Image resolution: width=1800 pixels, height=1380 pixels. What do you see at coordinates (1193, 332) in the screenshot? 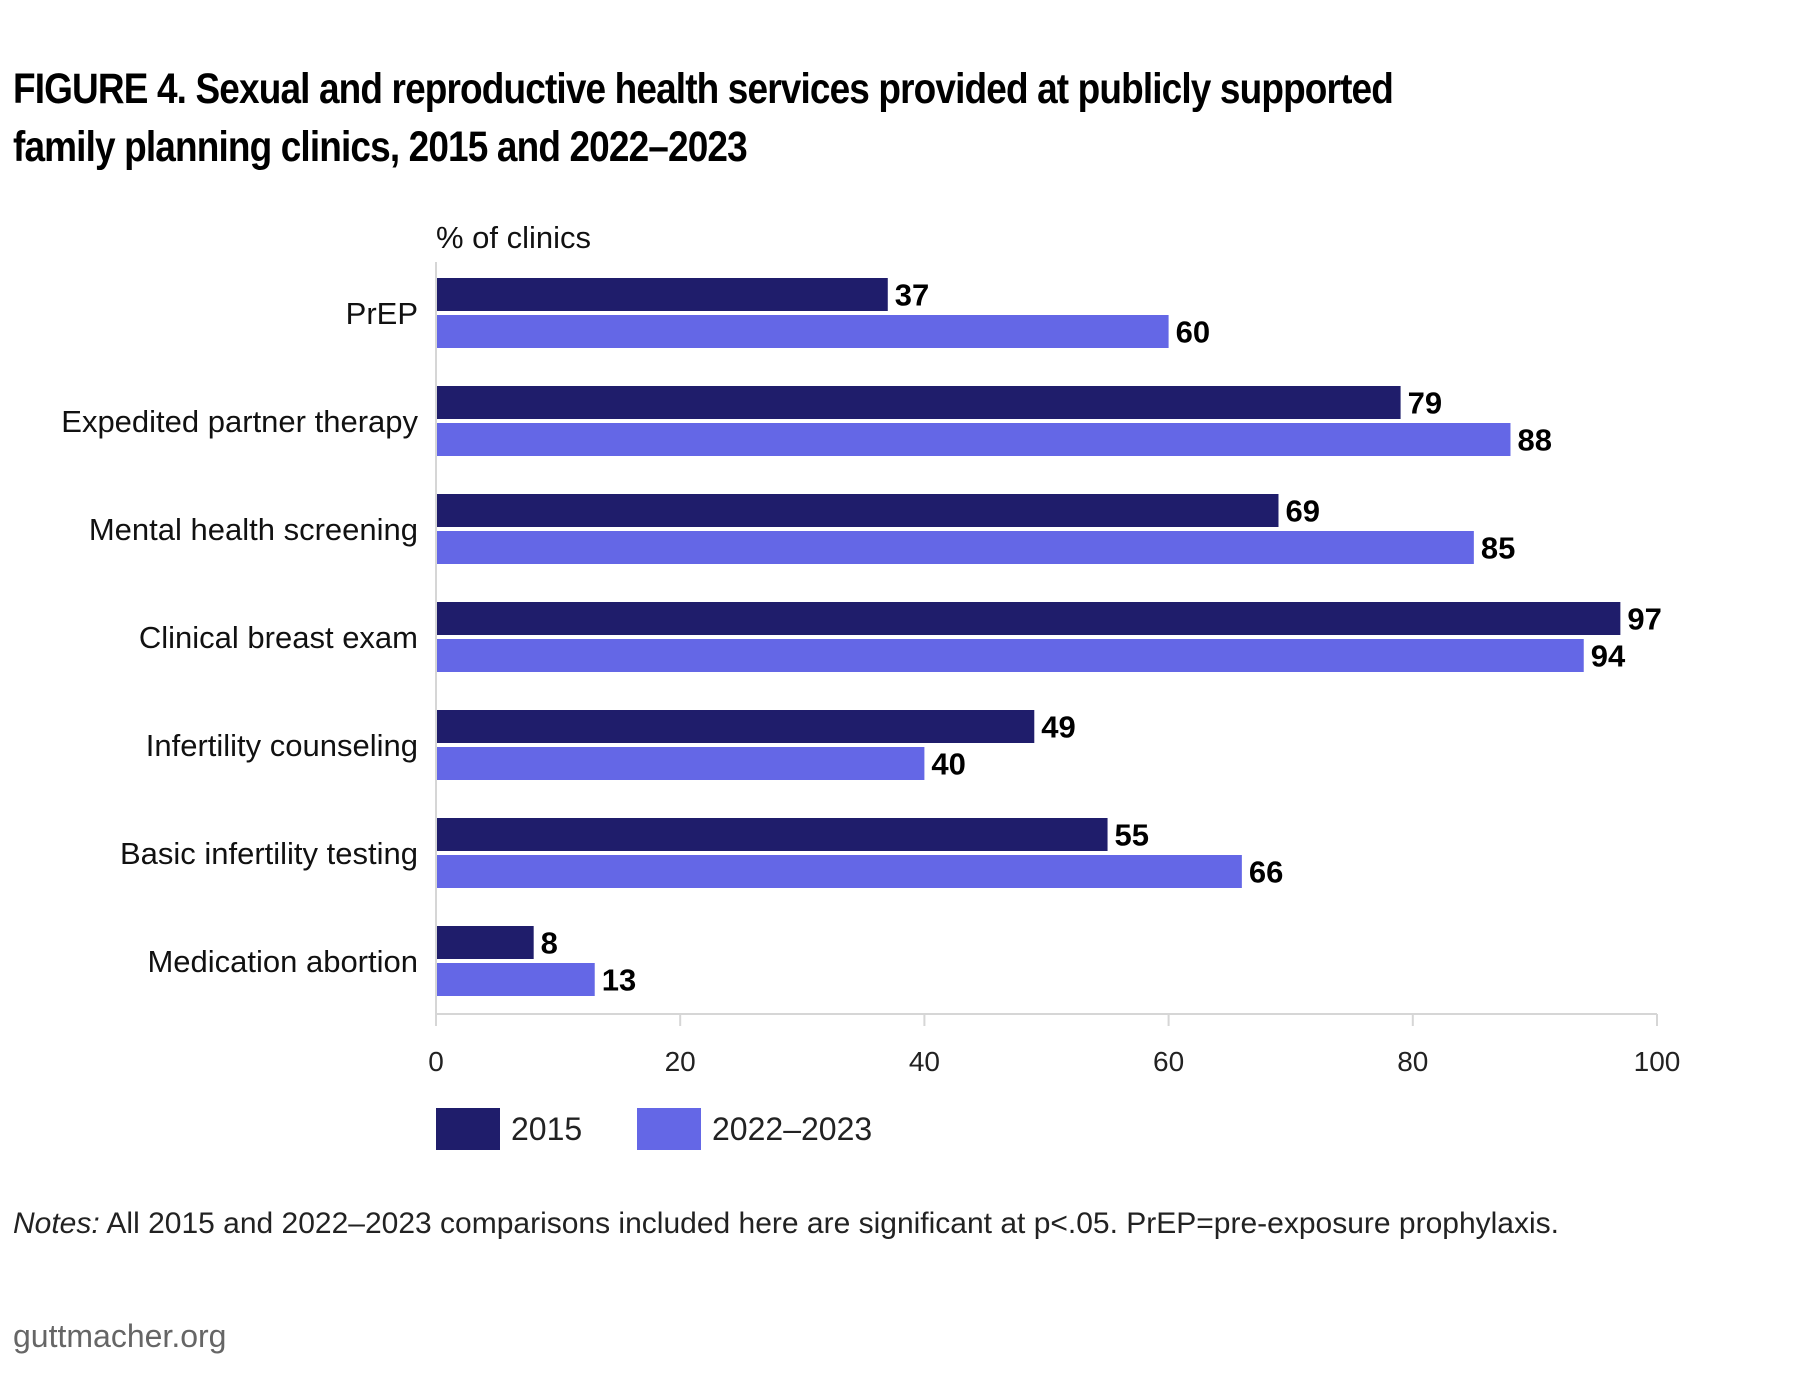
I see `data-label: 60` at bounding box center [1193, 332].